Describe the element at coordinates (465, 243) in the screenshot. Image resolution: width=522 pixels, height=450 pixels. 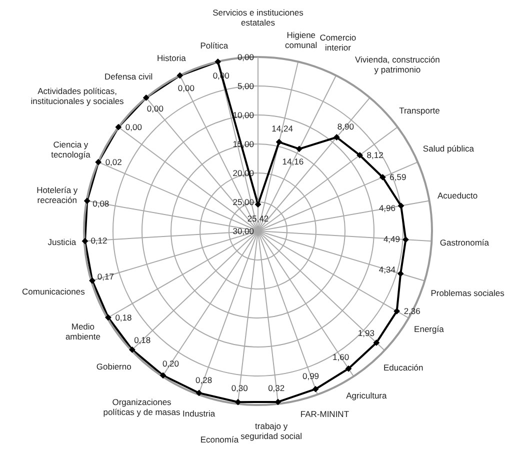
I see `spoke-label: Gastronomía` at that location.